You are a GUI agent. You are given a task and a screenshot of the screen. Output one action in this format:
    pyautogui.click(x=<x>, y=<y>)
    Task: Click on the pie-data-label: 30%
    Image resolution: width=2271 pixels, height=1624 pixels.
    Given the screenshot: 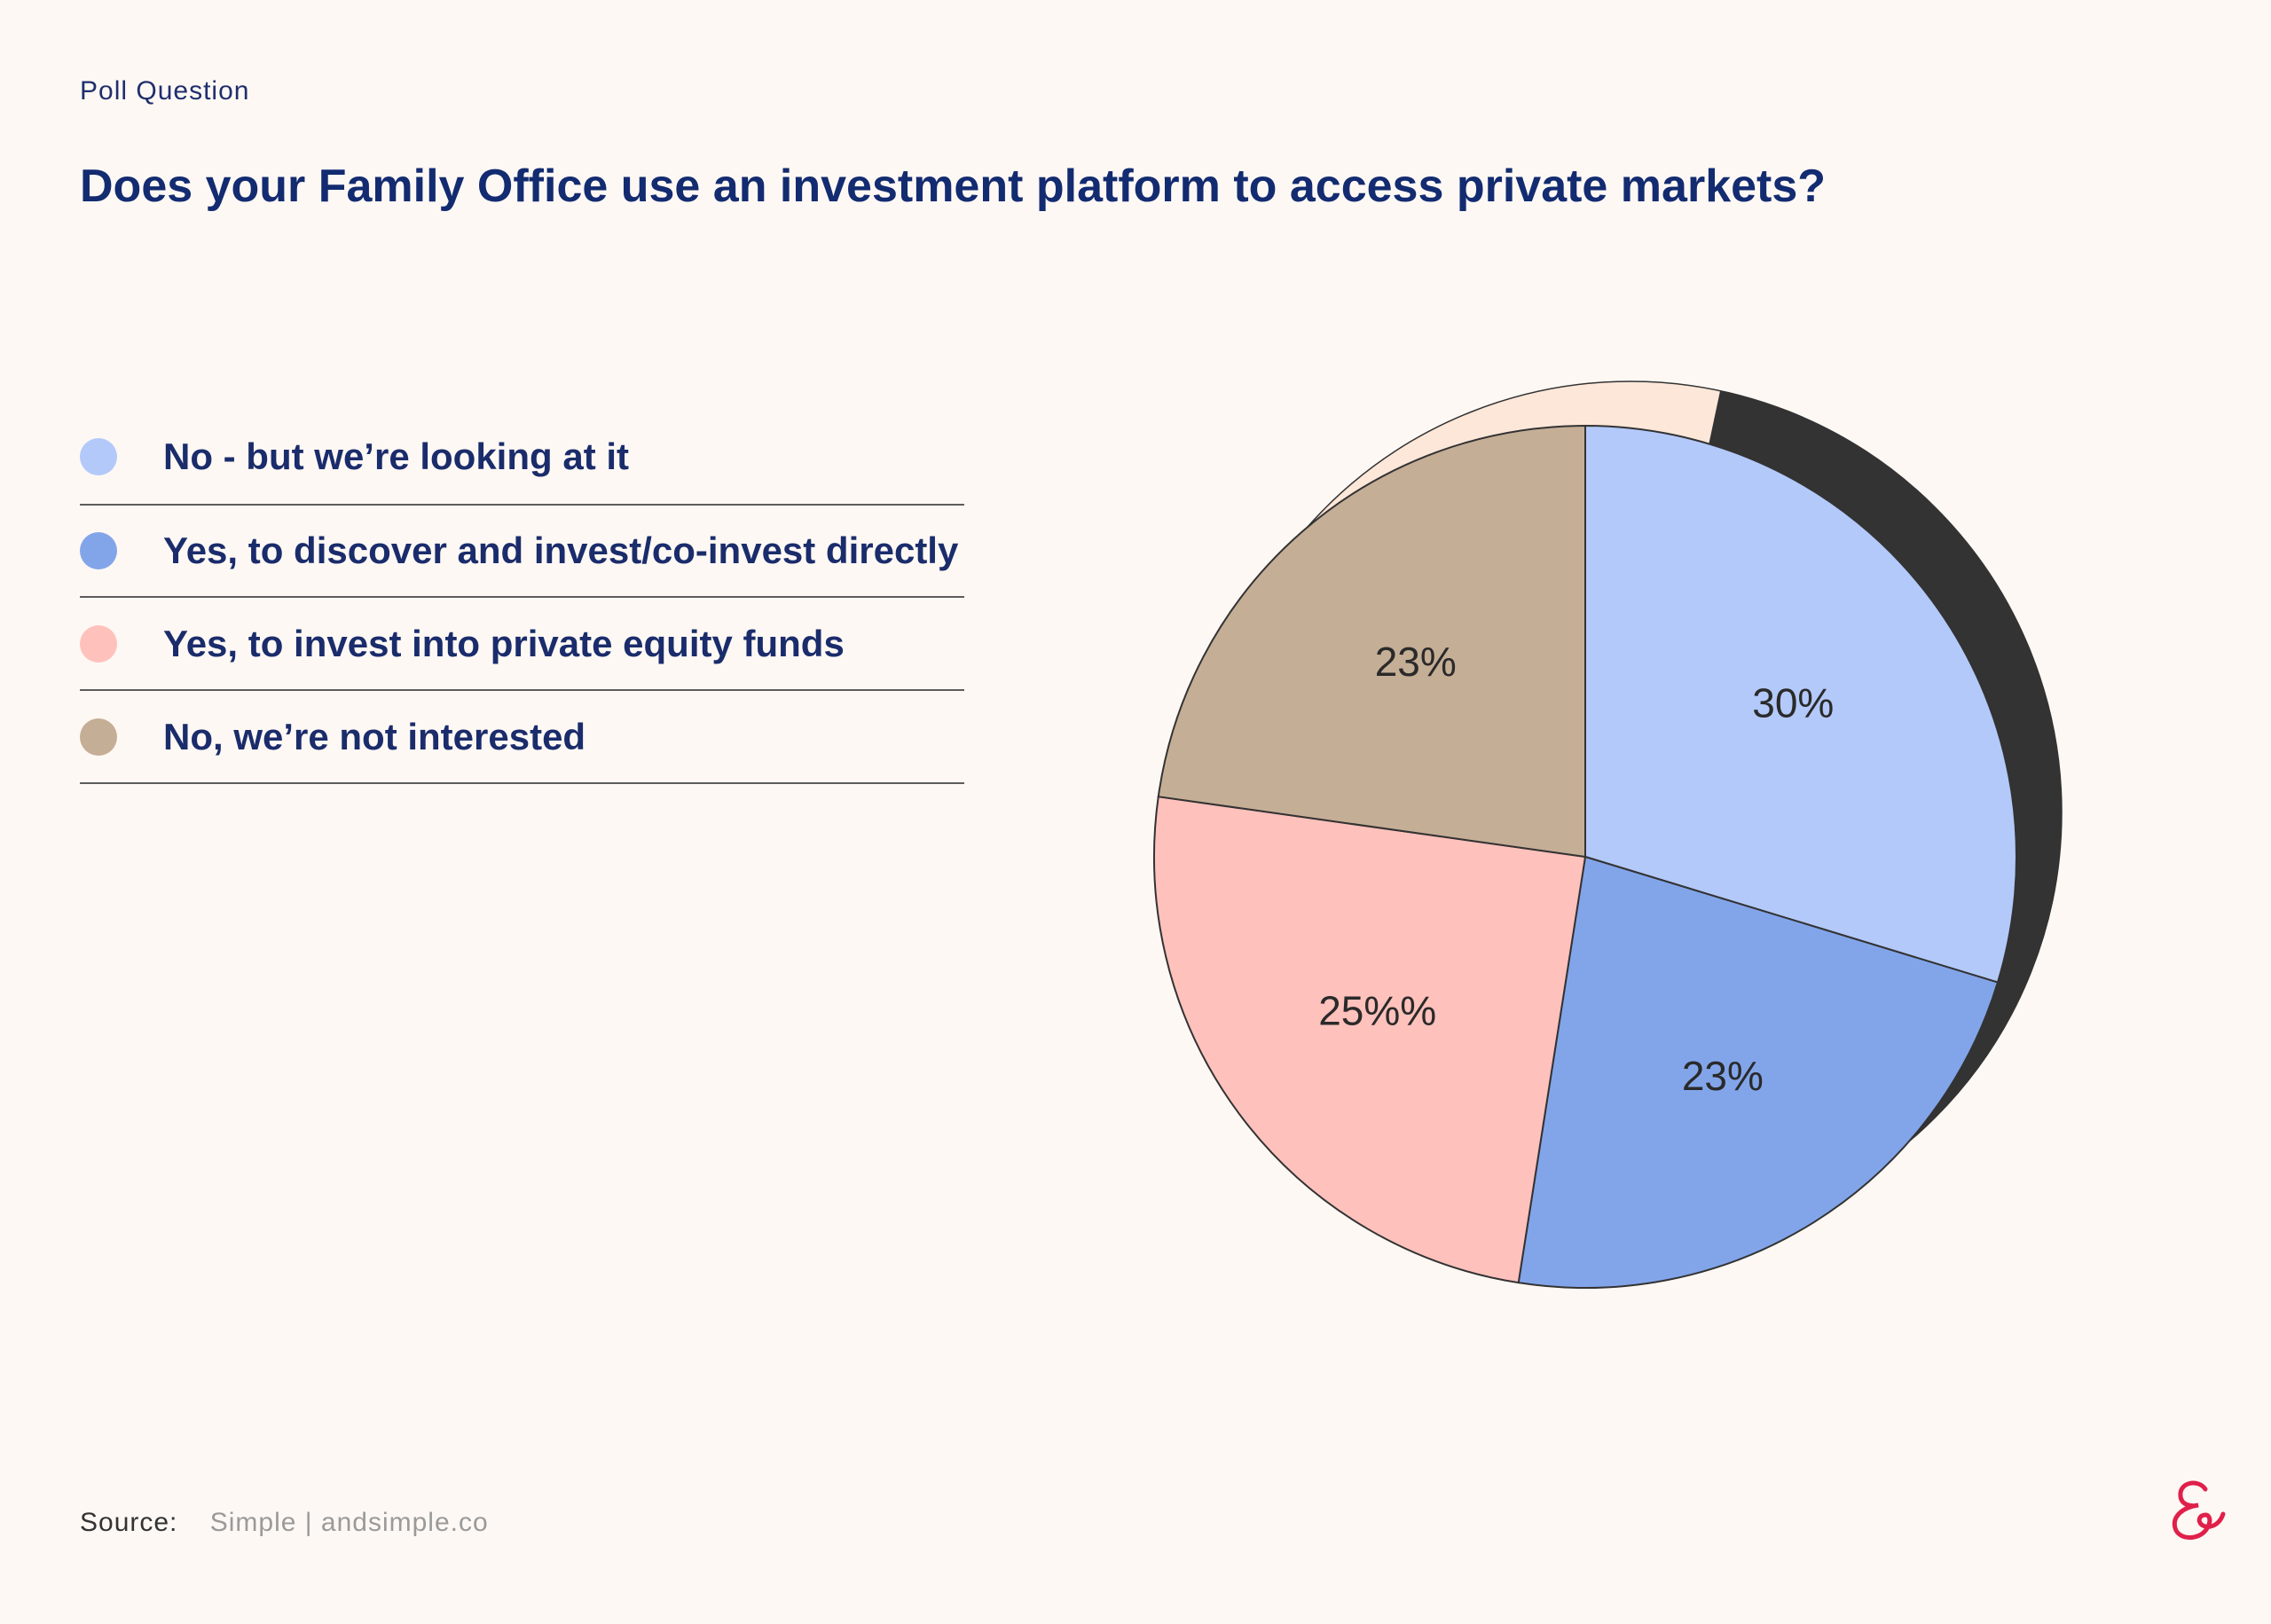 What is the action you would take?
    pyautogui.click(x=1793, y=702)
    